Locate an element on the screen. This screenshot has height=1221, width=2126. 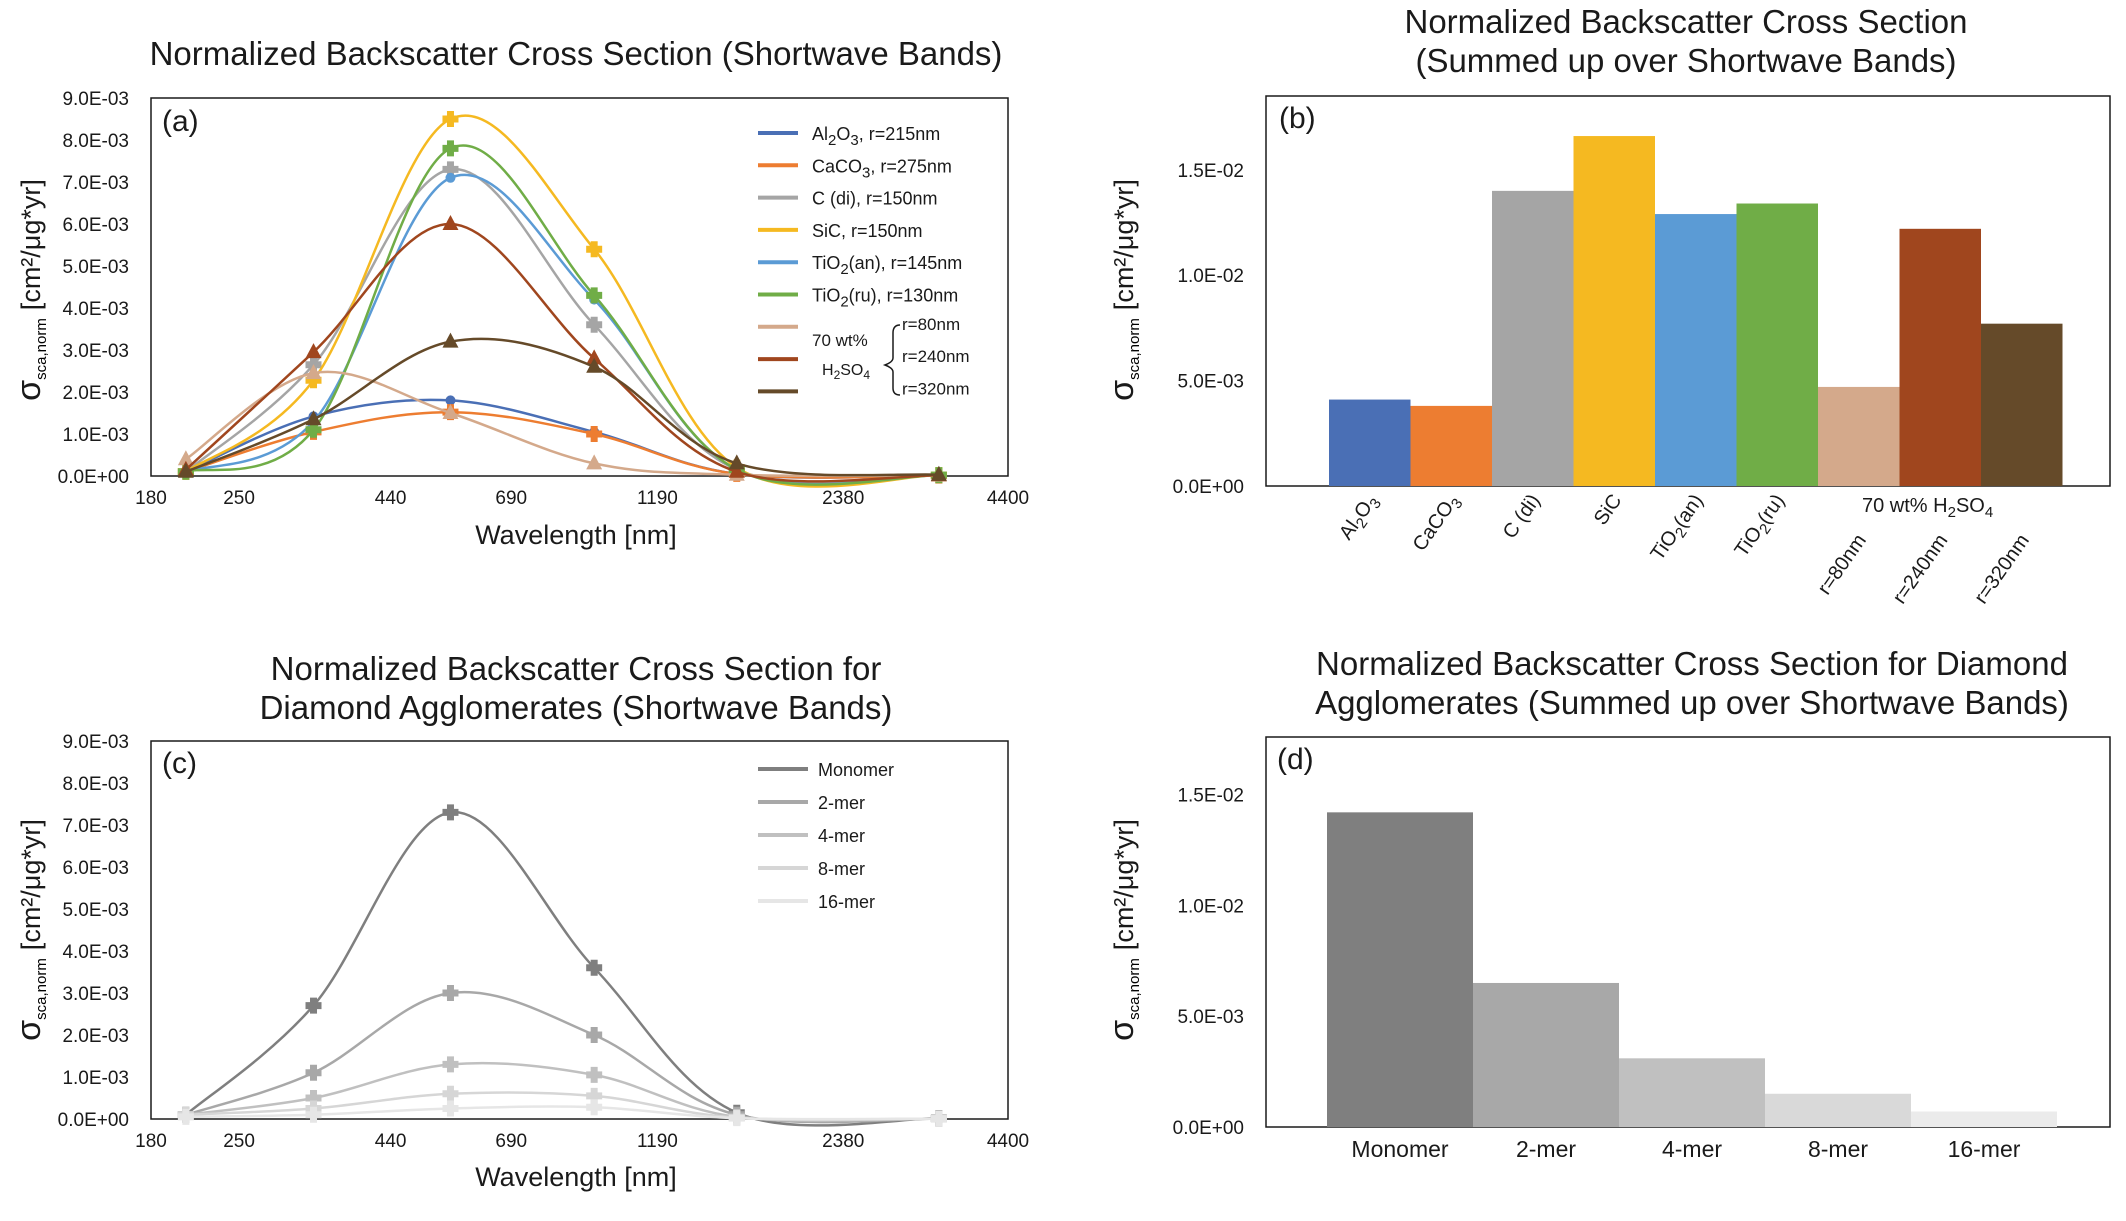
panel-b-x-tick: TiO2(an) is located at coordinates (1679, 528).